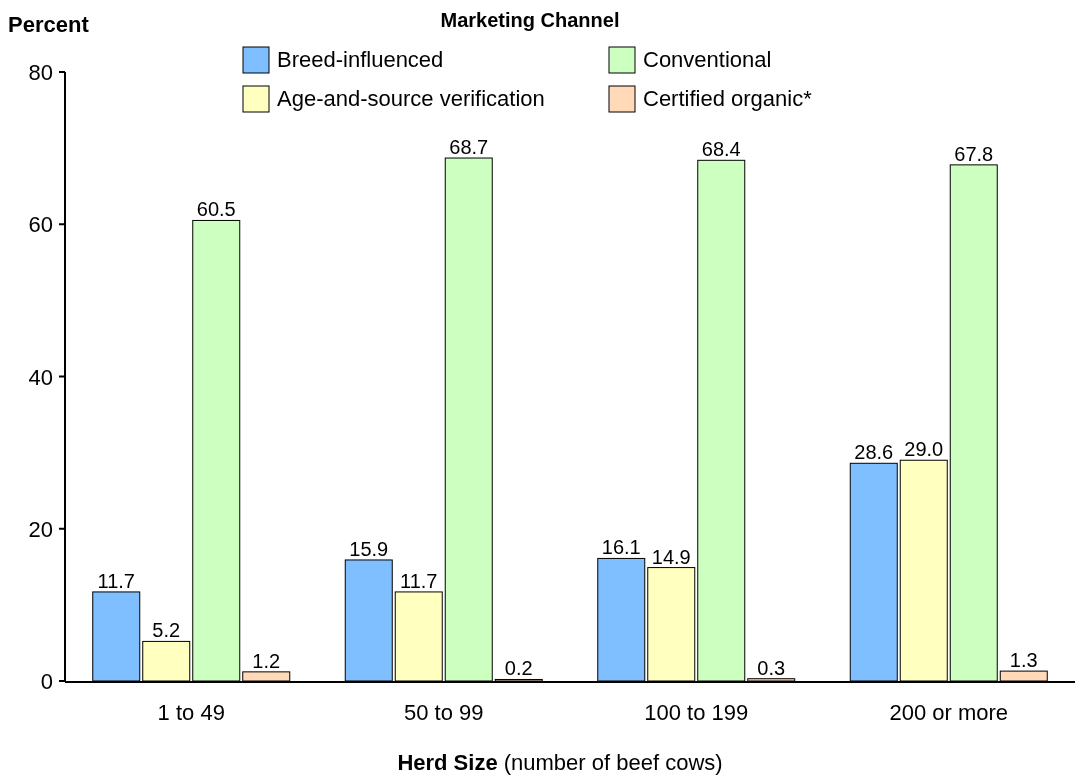 Image resolution: width=1081 pixels, height=778 pixels. What do you see at coordinates (49, 24) in the screenshot?
I see `y-axis-title: Percent` at bounding box center [49, 24].